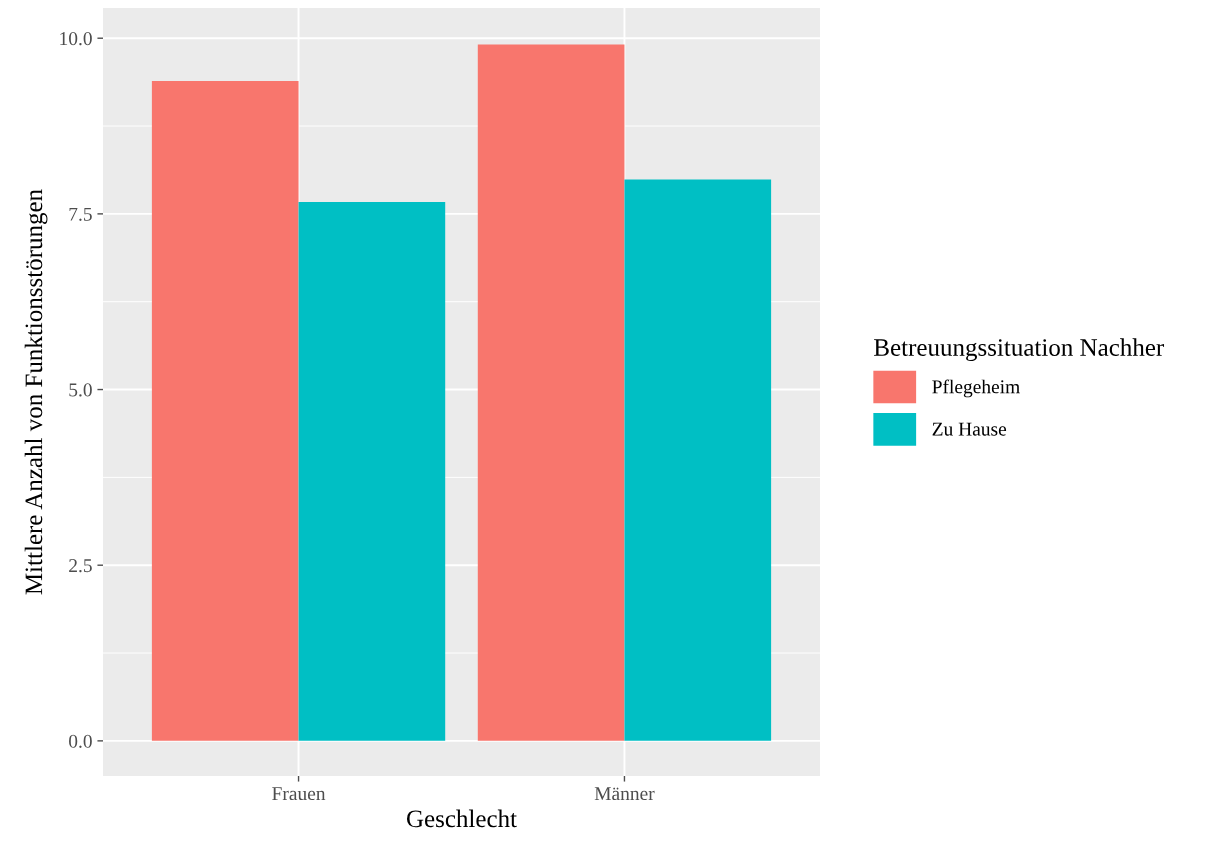 Image resolution: width=1228 pixels, height=841 pixels. I want to click on y-tick-label: 5.0, so click(80, 390).